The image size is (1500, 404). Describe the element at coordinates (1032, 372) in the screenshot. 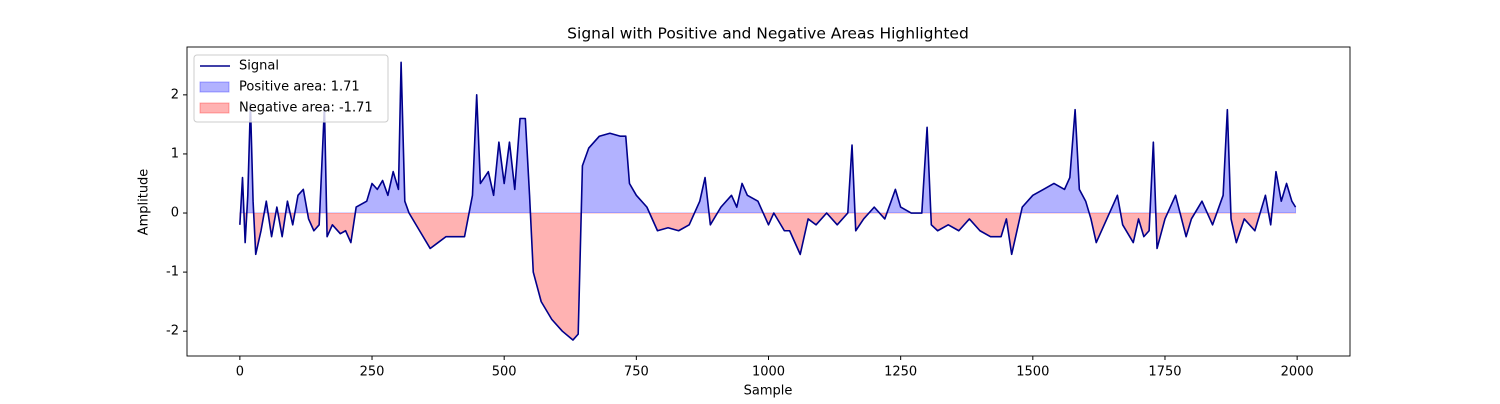

I see `x-tick-label: 1500` at that location.